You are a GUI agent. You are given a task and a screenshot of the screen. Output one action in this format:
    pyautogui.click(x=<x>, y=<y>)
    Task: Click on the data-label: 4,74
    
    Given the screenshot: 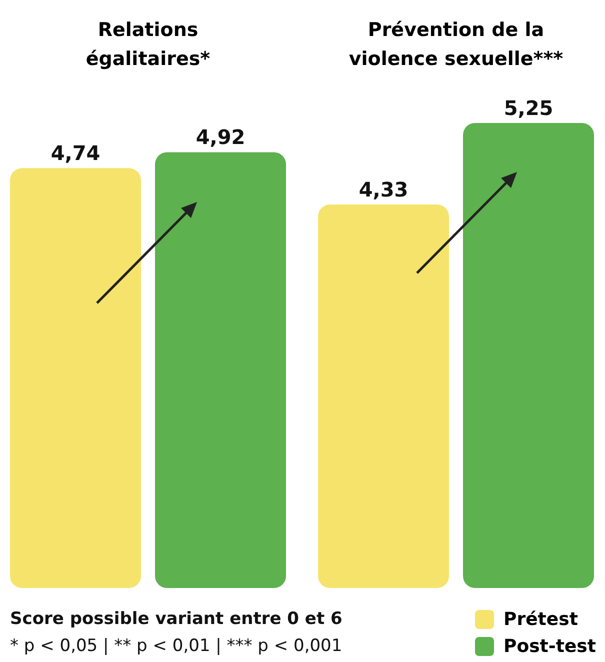 What is the action you would take?
    pyautogui.click(x=75, y=153)
    